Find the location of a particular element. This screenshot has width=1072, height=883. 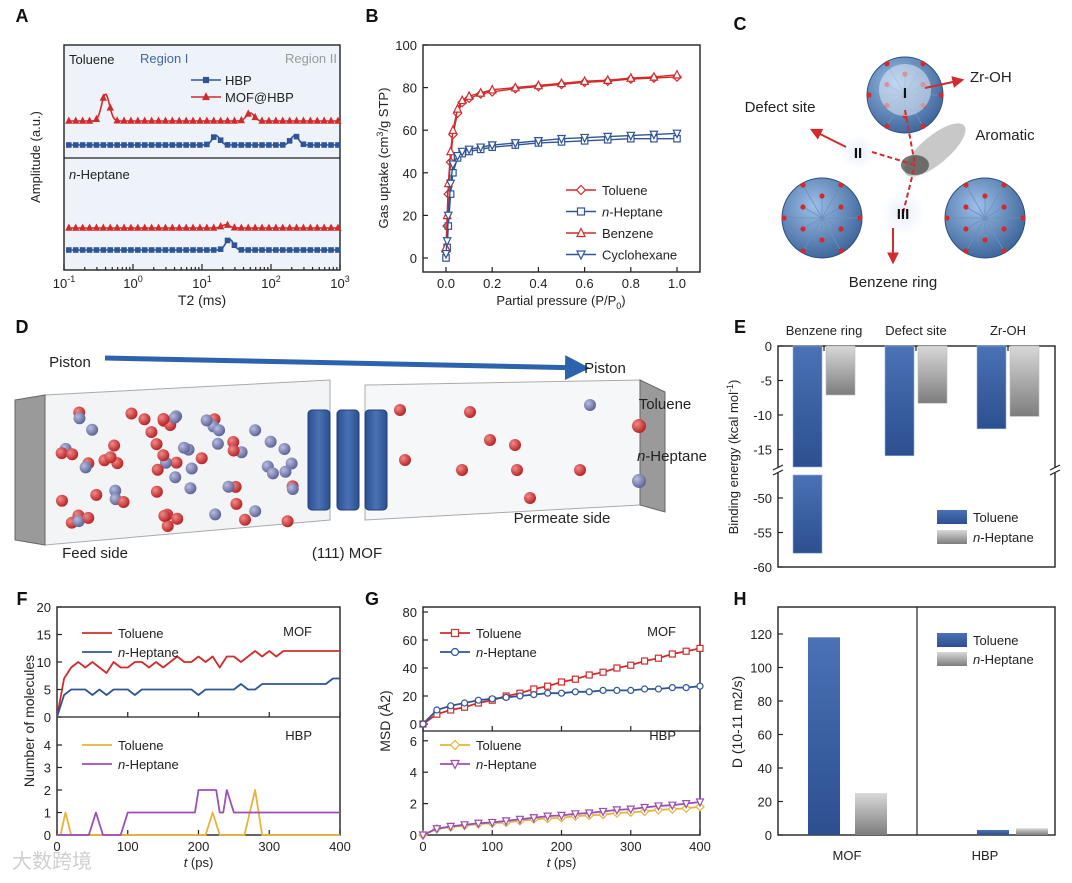

y-tick-label: -60 is located at coordinates (762, 567).